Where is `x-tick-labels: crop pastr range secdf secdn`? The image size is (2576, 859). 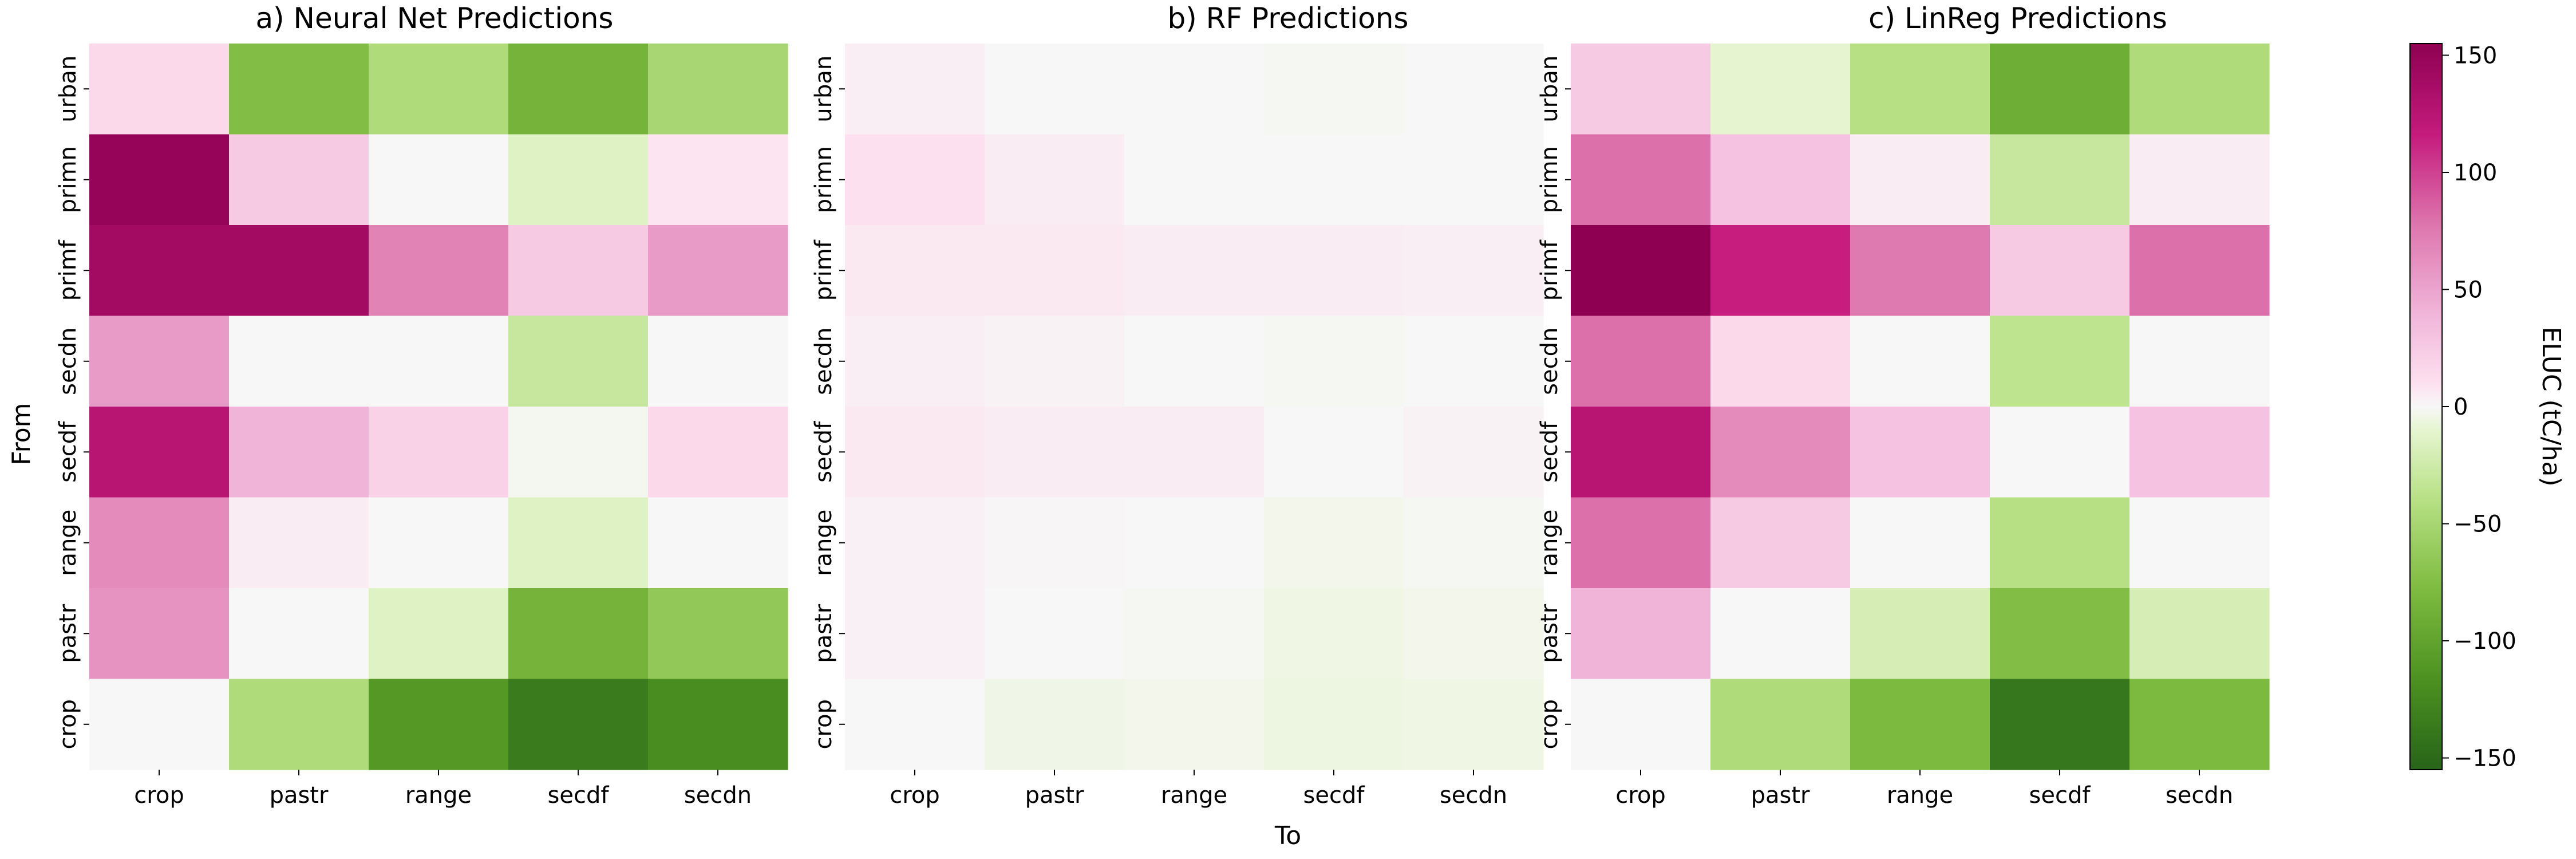
x-tick-labels: crop pastr range secdf secdn is located at coordinates (443, 789).